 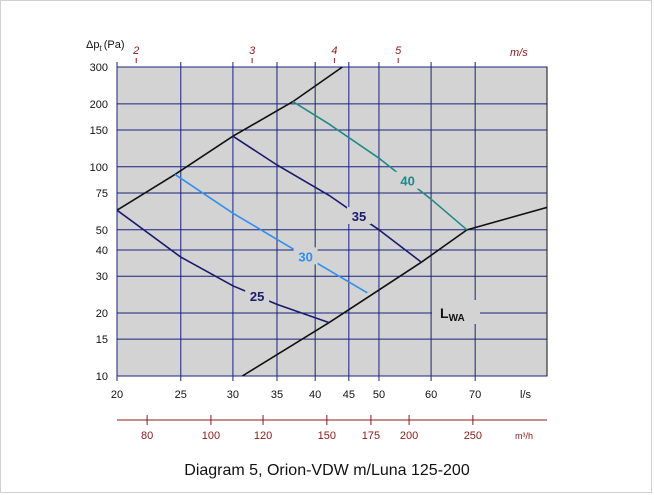 What do you see at coordinates (277, 395) in the screenshot?
I see `x-tick-label: 35` at bounding box center [277, 395].